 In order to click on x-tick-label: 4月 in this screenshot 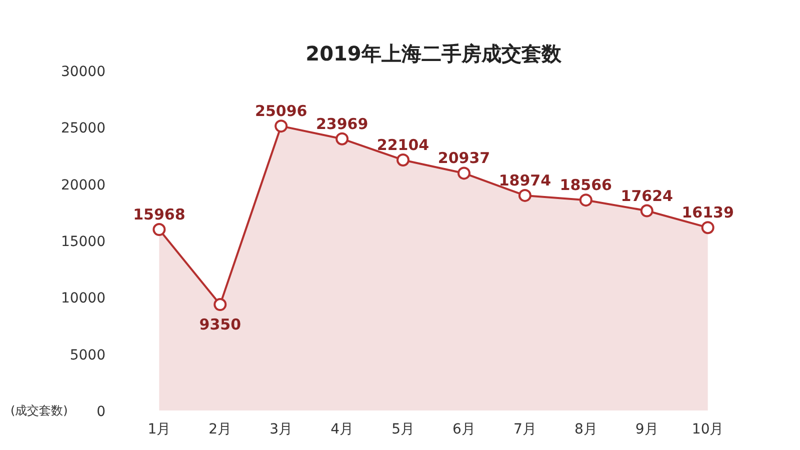, I will do `click(342, 430)`.